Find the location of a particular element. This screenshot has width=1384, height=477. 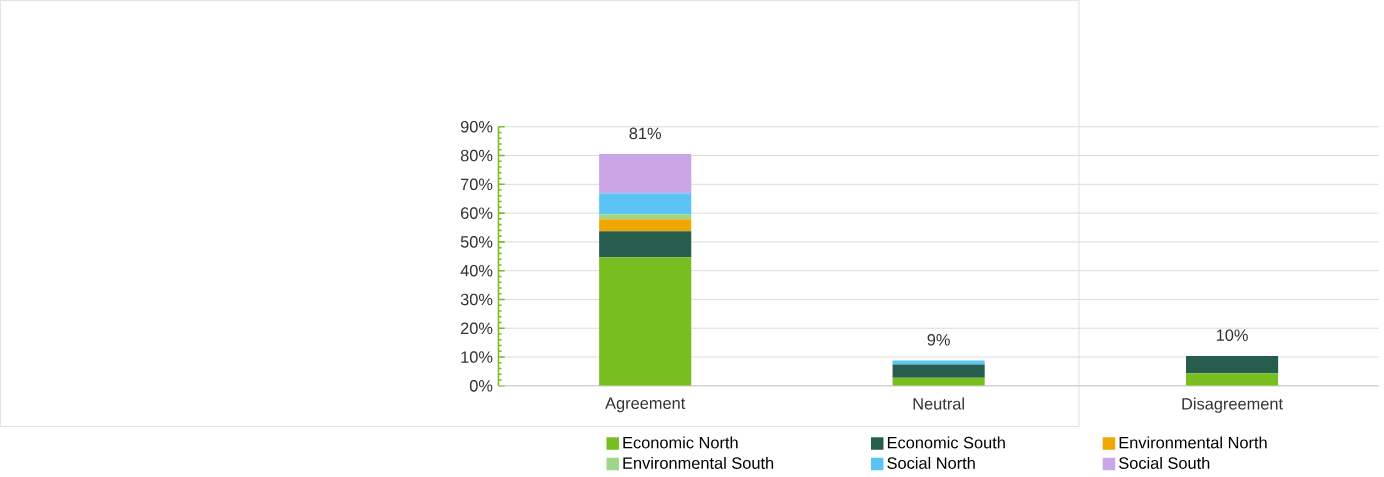

legend-label: Environmental North is located at coordinates (1193, 442).